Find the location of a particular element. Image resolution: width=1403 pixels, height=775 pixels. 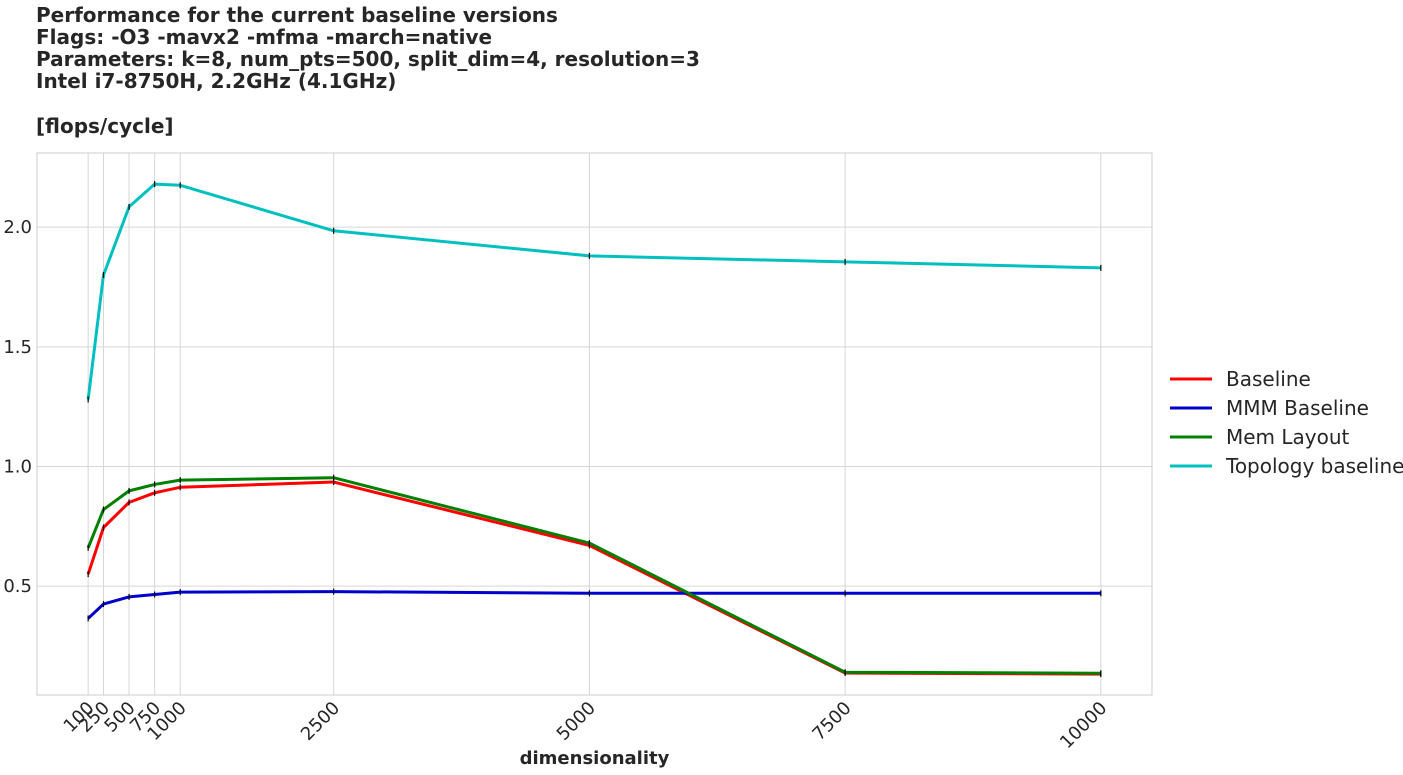

series-line is located at coordinates (594, 605).